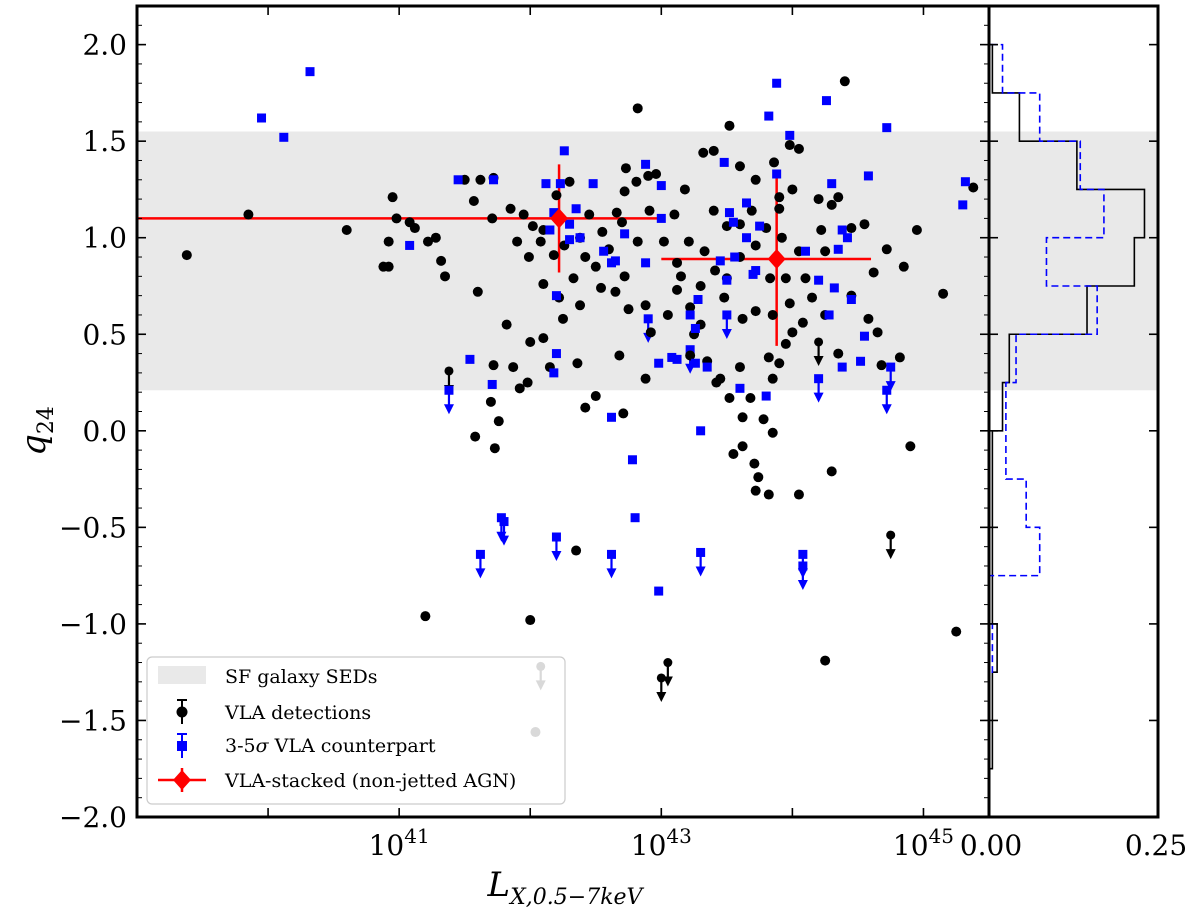 This screenshot has height=909, width=1200. I want to click on legend-swatch-dot, so click(182, 711).